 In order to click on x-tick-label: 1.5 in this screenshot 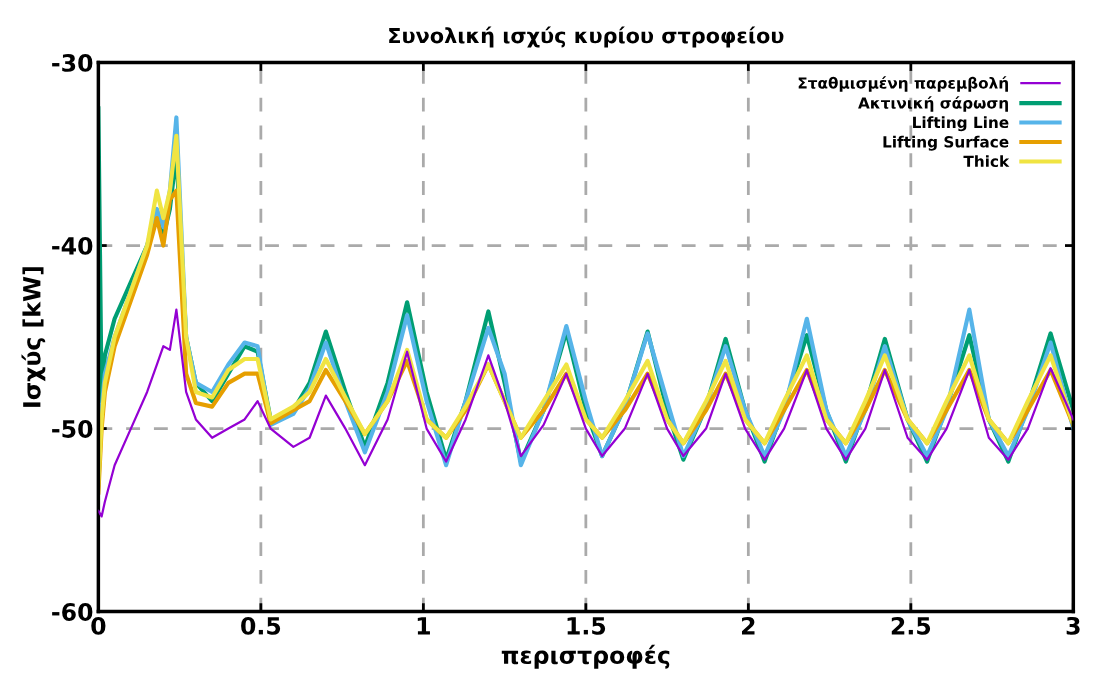, I will do `click(586, 626)`.